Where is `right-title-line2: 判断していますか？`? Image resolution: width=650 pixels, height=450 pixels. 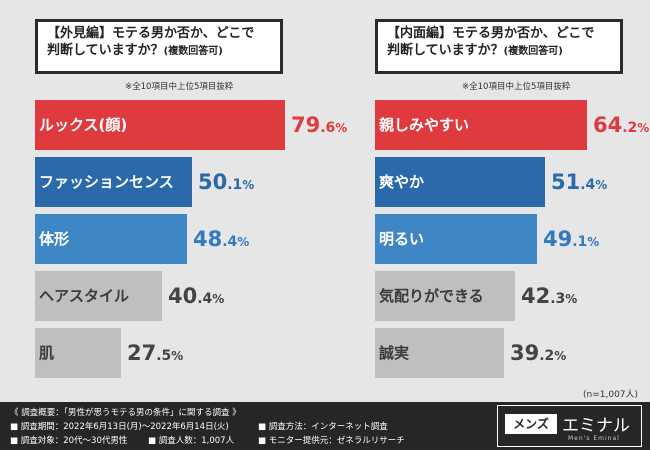 right-title-line2: 判断していますか？ is located at coordinates (445, 50).